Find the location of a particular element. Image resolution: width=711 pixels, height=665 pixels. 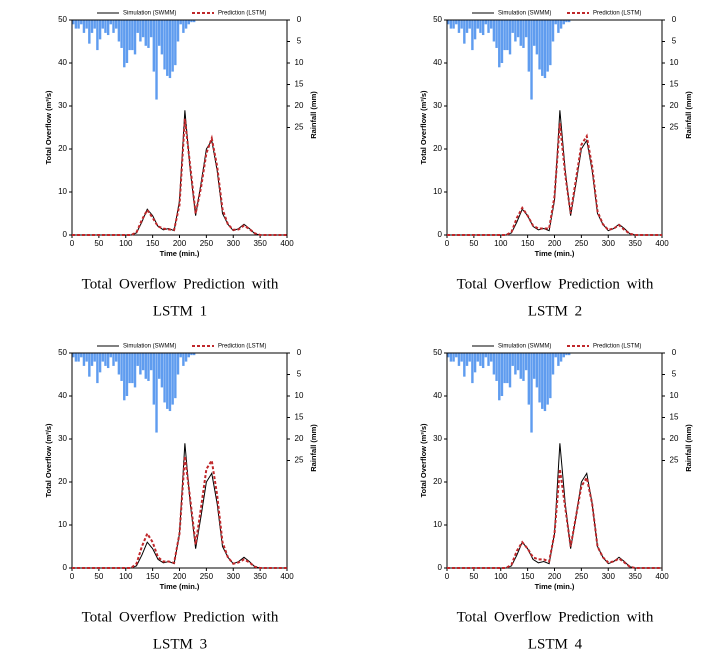

series-line is located at coordinates (179, 177).